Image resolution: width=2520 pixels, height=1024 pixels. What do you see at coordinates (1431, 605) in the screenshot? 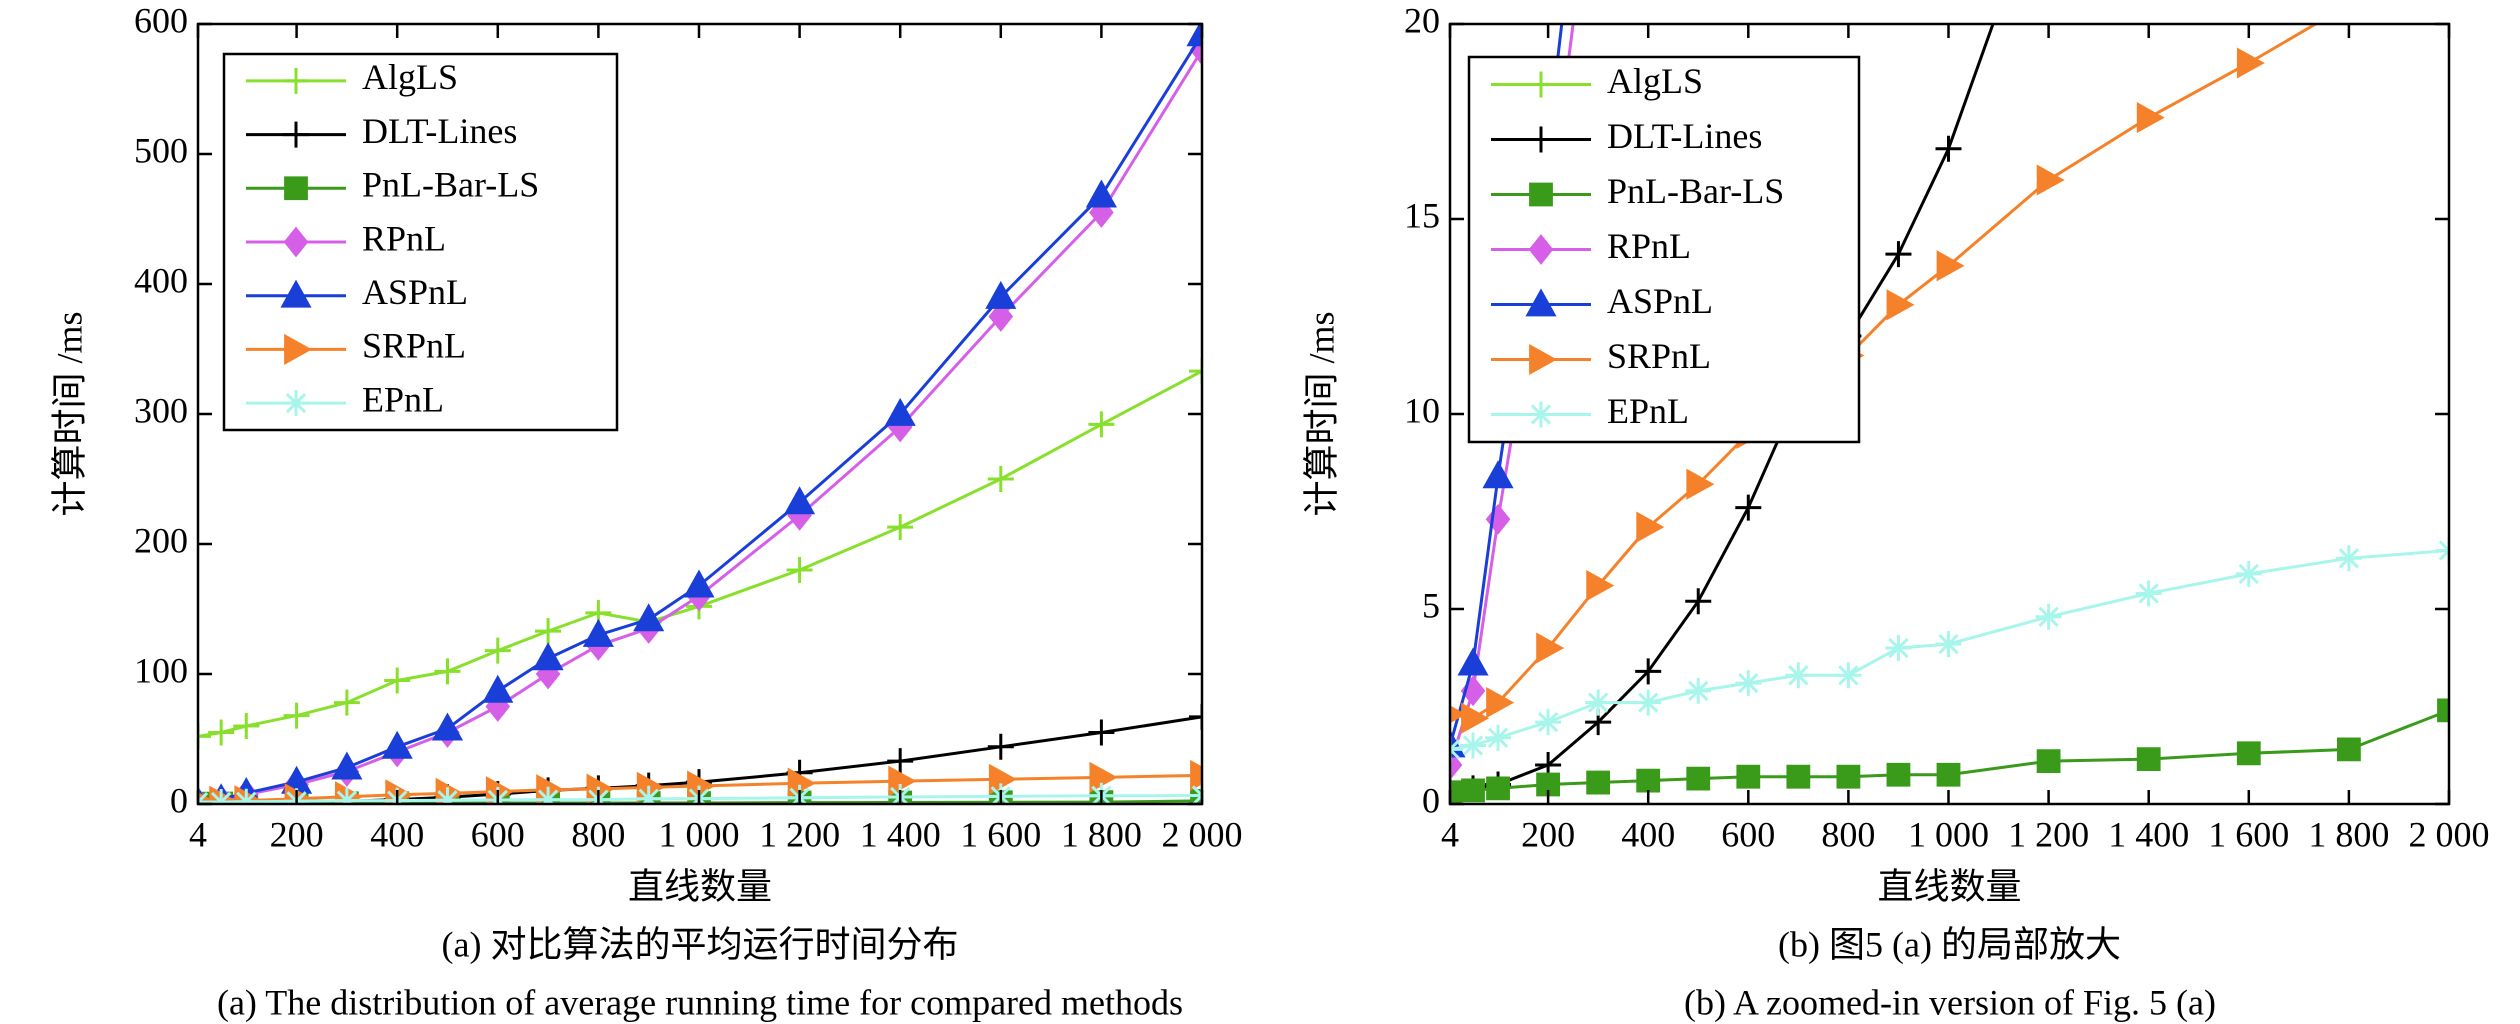
I see `y-tick-label: 5` at bounding box center [1431, 605].